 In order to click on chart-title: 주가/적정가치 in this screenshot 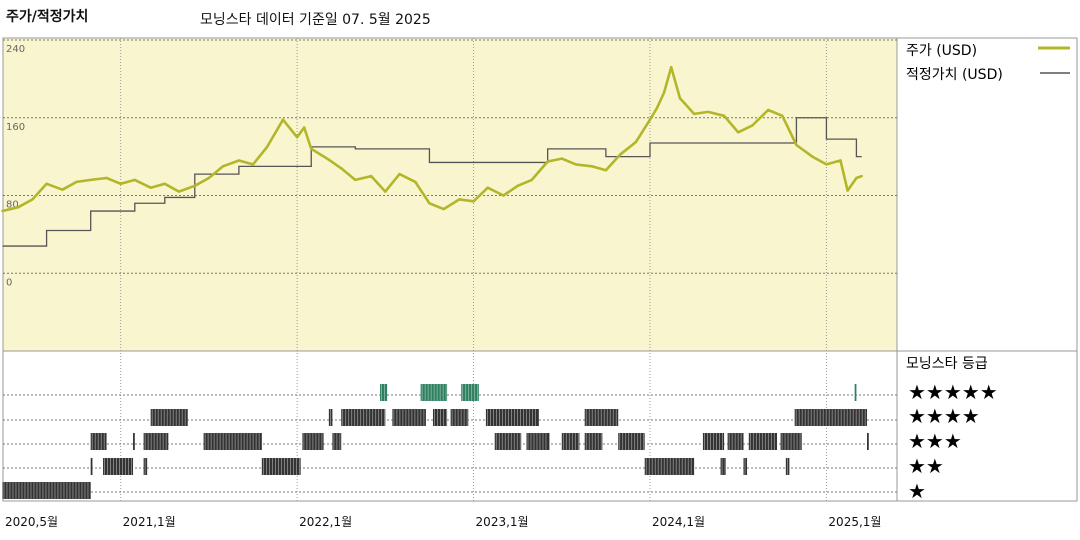, I will do `click(47, 17)`.